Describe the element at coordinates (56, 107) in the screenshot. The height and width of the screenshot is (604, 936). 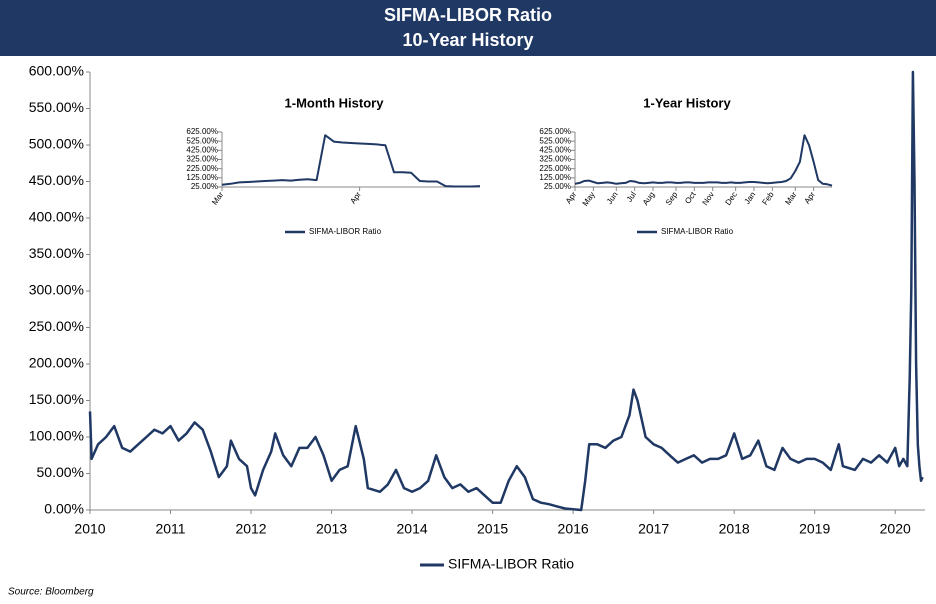
I see `y-tick-label: 550.00%` at that location.